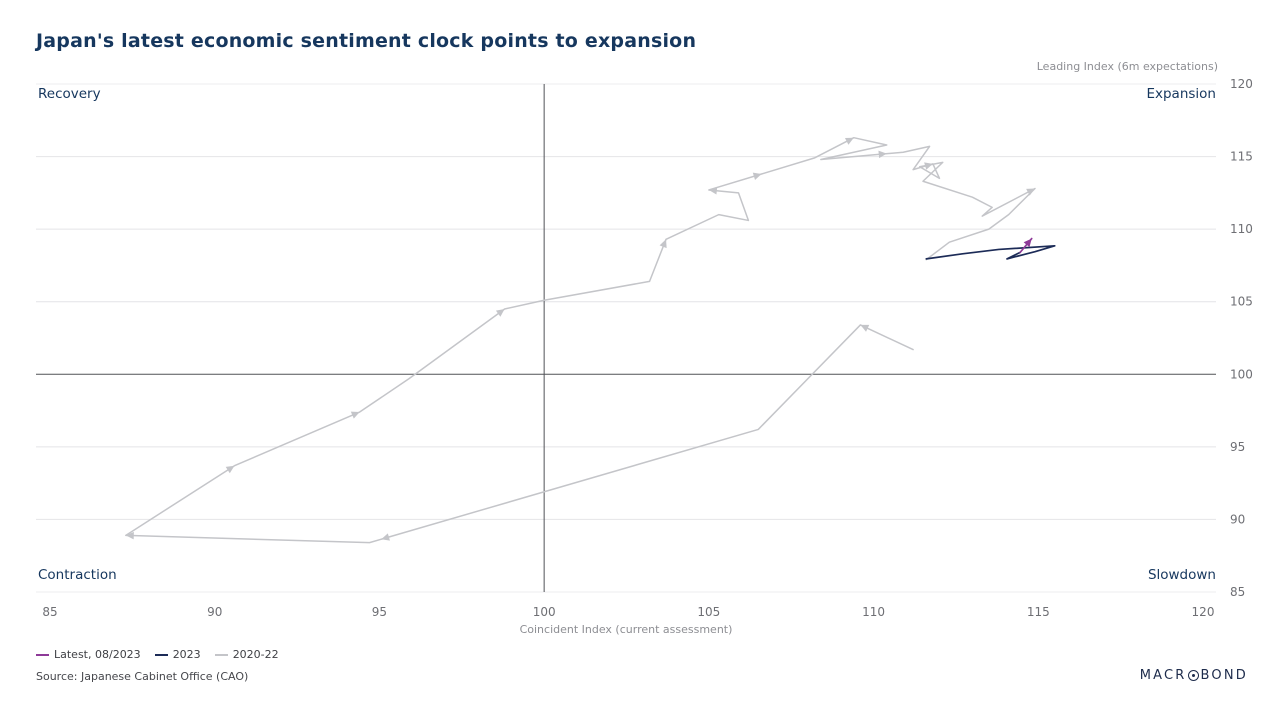  What do you see at coordinates (69, 94) in the screenshot?
I see `quadrant-label-recovery: Recovery` at bounding box center [69, 94].